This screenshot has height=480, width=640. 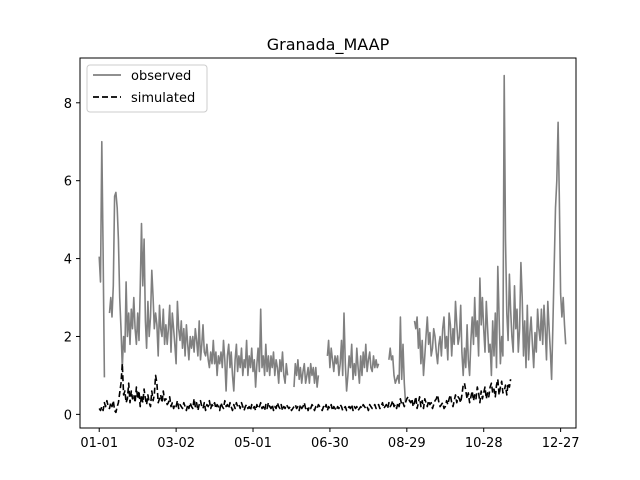 I want to click on x-tick-label: 03-02, so click(x=176, y=443).